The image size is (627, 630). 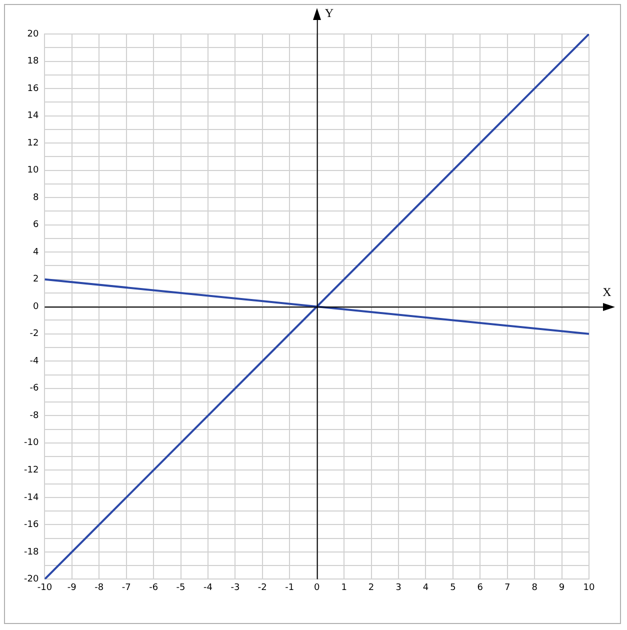 I want to click on x-tick-label: 1, so click(x=344, y=587).